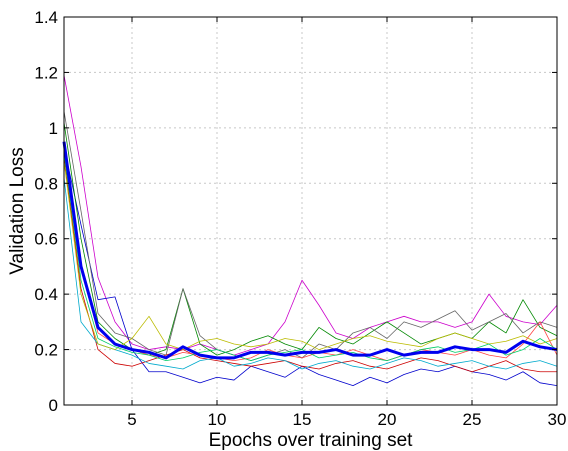  I want to click on y-tick-label: 0, so click(53, 405).